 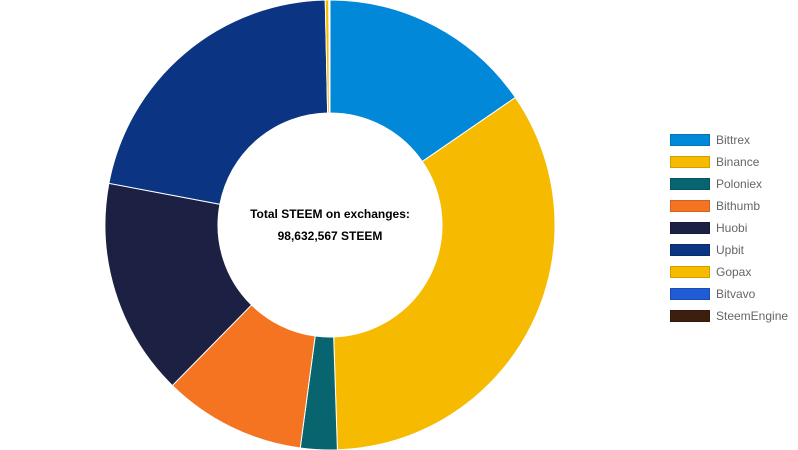 I want to click on legend-item-bittrex: Bittrex, so click(x=729, y=140).